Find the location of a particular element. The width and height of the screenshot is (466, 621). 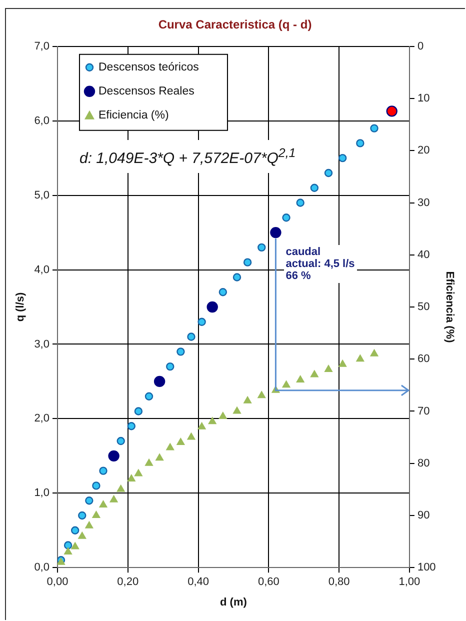

y-tick-label: 0,0 is located at coordinates (42, 568).